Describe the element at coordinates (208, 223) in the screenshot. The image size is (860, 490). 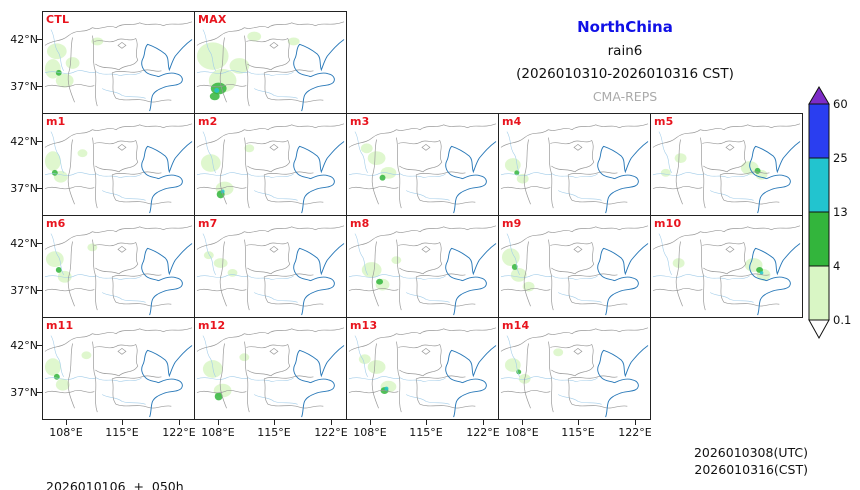
I see `member-label: m7` at that location.